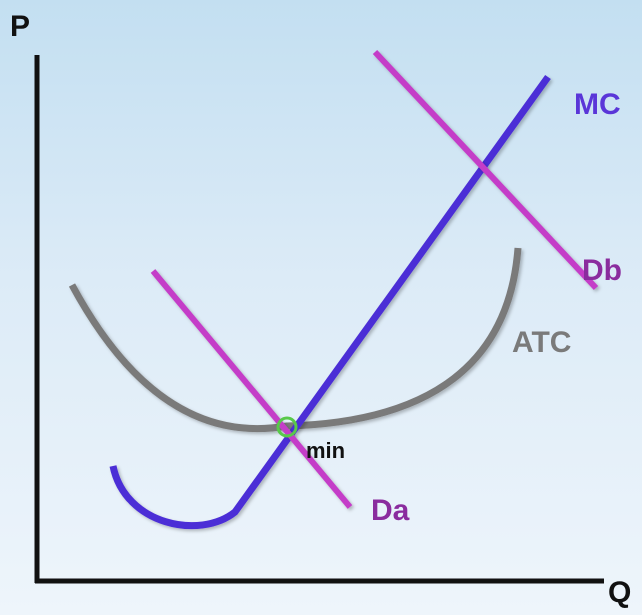 The height and width of the screenshot is (615, 642). What do you see at coordinates (597, 104) in the screenshot?
I see `mc-label: MC` at bounding box center [597, 104].